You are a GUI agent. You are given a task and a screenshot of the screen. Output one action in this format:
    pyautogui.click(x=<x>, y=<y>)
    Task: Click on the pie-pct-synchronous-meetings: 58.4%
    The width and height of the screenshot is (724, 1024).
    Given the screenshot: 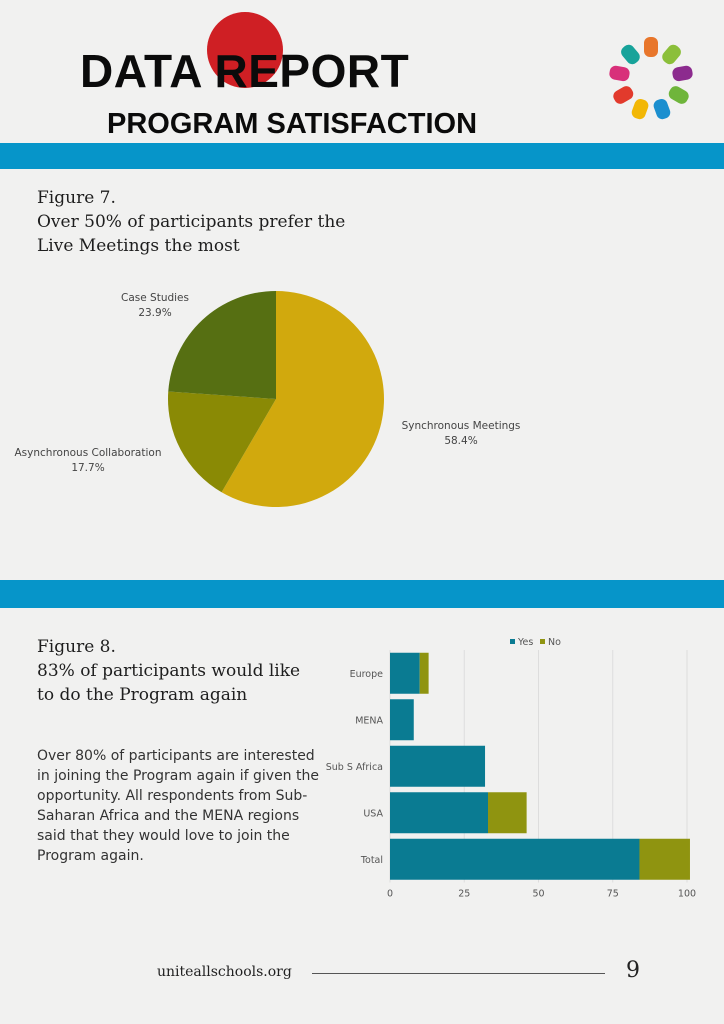 What is the action you would take?
    pyautogui.click(x=460, y=441)
    